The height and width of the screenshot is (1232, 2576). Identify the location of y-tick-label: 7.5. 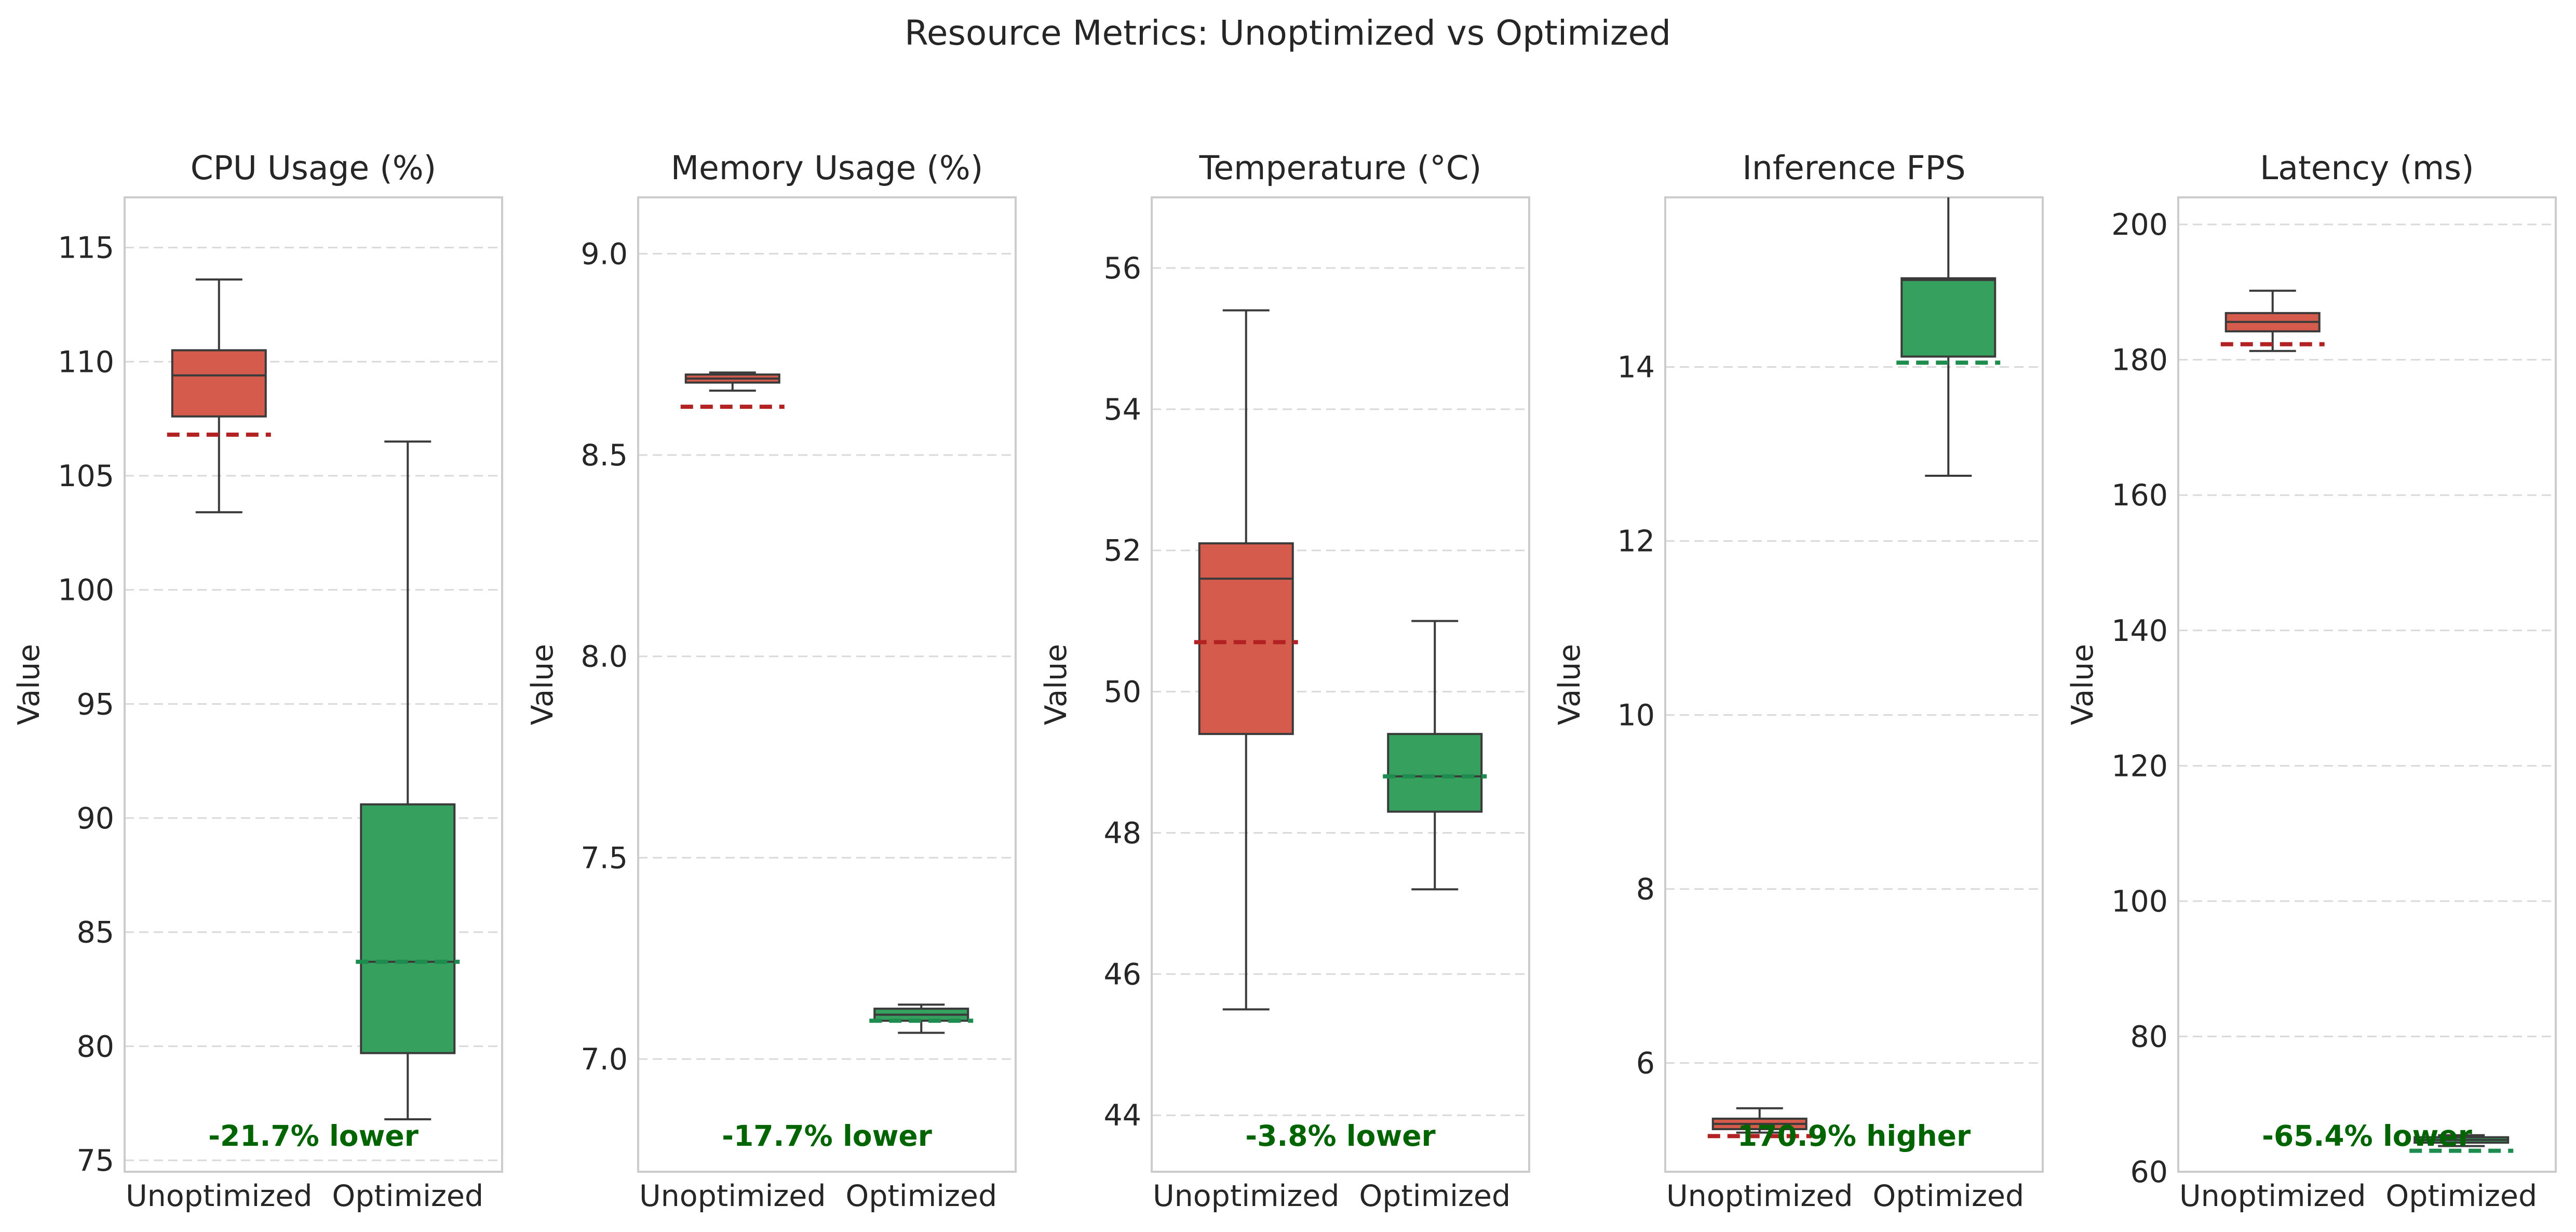
(604, 858).